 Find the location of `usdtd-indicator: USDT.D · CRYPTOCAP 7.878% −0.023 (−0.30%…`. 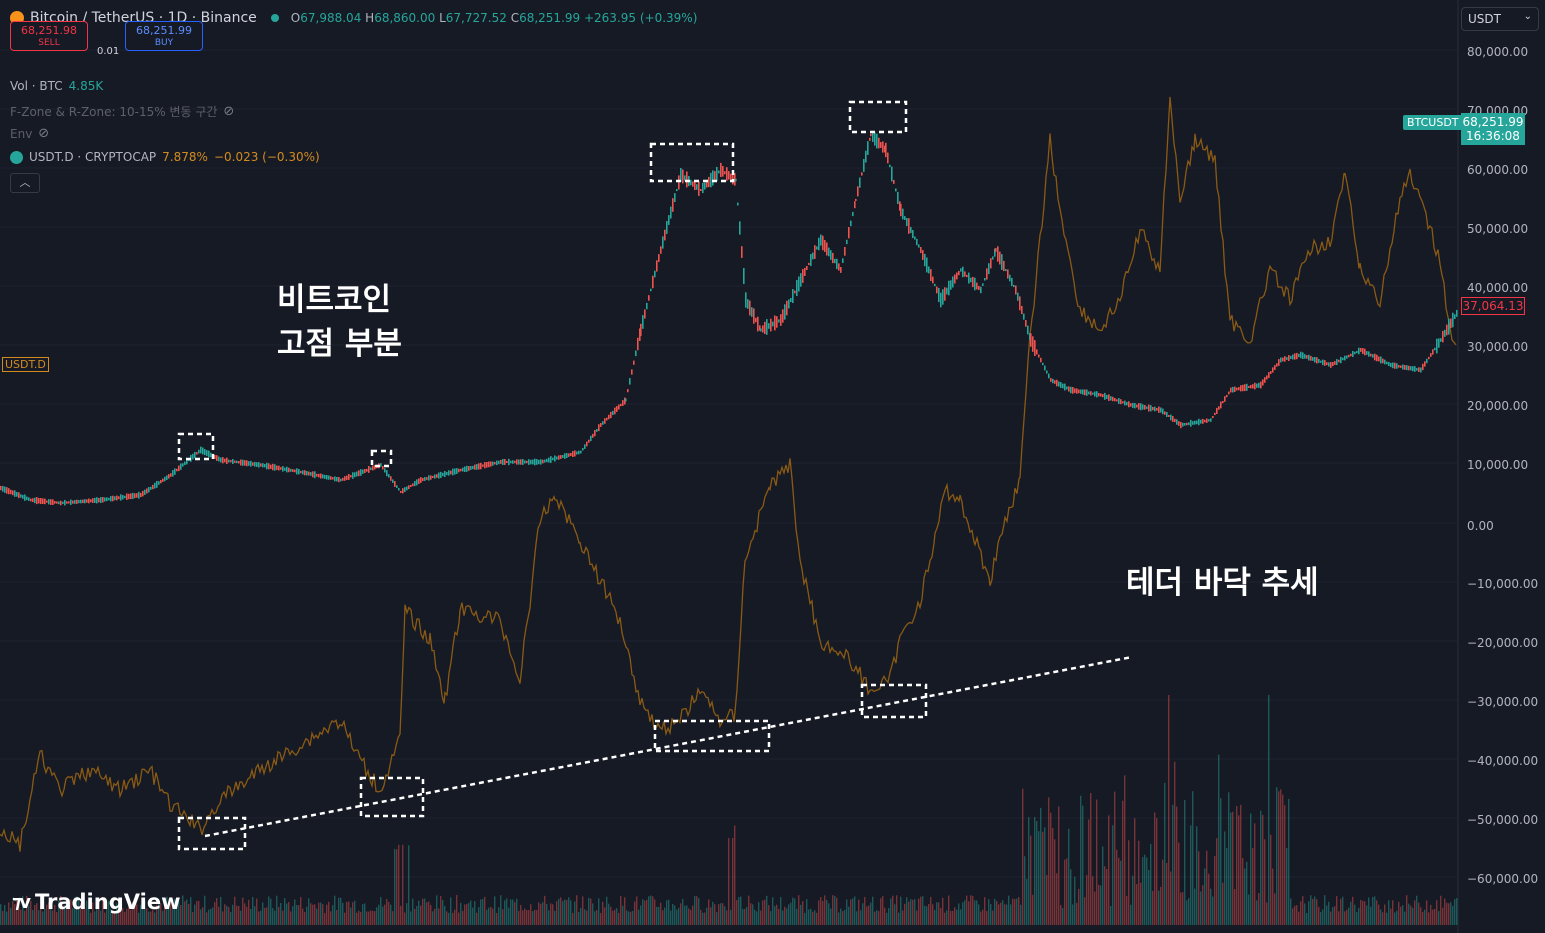

usdtd-indicator: USDT.D · CRYPTOCAP 7.878% −0.023 (−0.30%… is located at coordinates (165, 157).